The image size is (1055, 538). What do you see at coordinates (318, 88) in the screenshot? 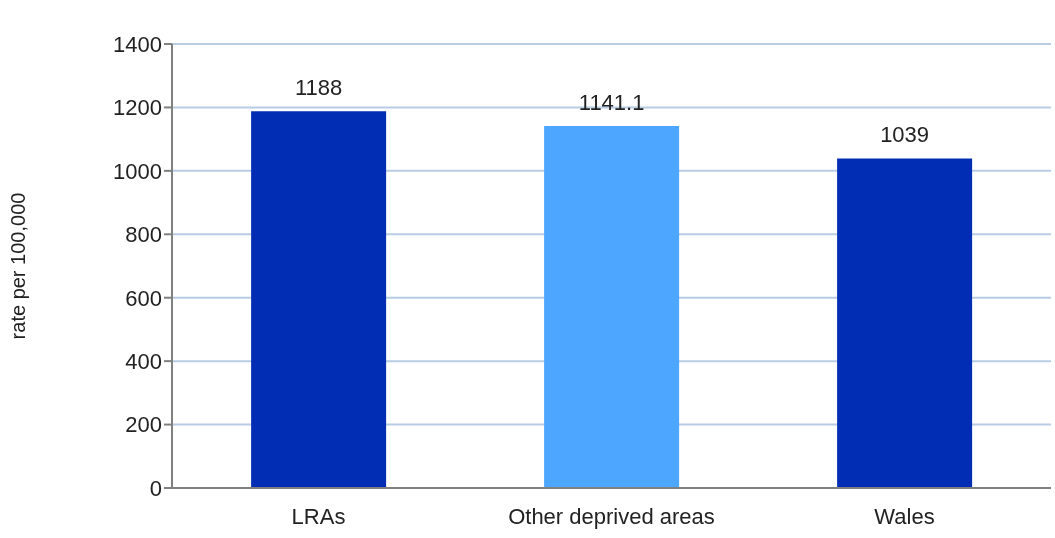
I see `data-label: 1188` at bounding box center [318, 88].